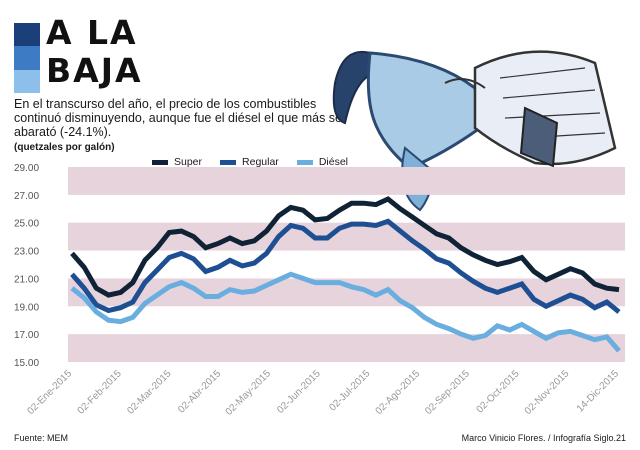  I want to click on x-tick-label: 14-Dic-2015, so click(598, 391).